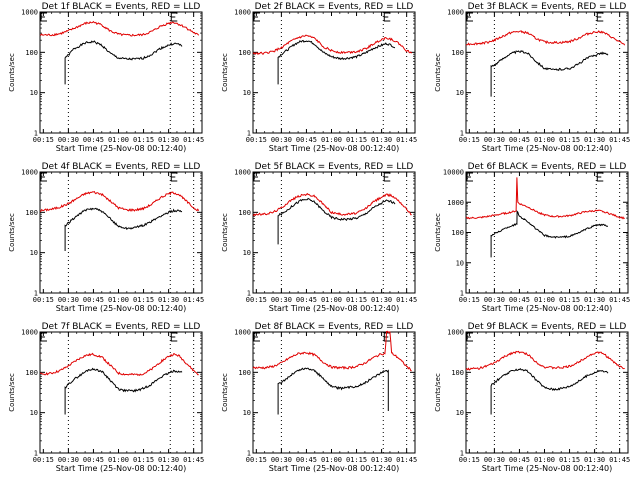 Image resolution: width=640 pixels, height=480 pixels. I want to click on chart-title: Det 8f BLACK = Events, RED = LLD, so click(334, 327).